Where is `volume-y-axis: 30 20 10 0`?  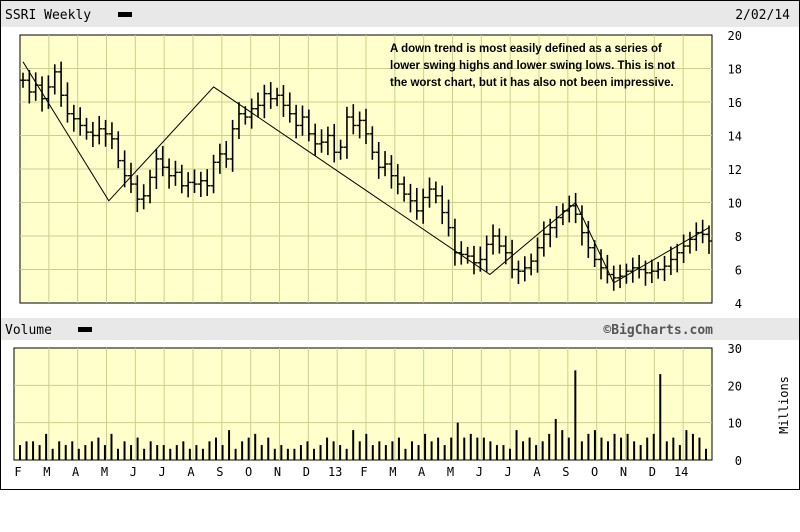
volume-y-axis: 30 20 10 0 is located at coordinates (735, 405).